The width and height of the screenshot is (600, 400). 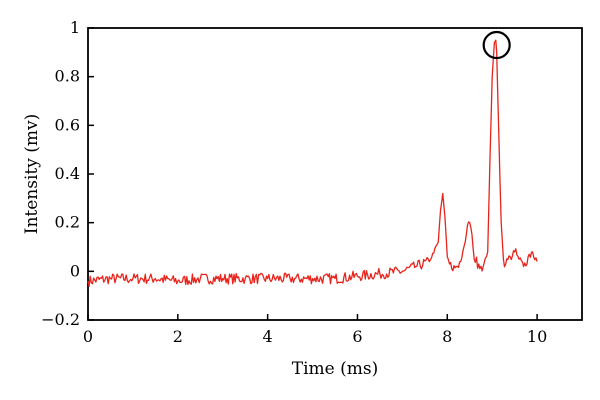 What do you see at coordinates (357, 336) in the screenshot?
I see `x-tick-label: 6` at bounding box center [357, 336].